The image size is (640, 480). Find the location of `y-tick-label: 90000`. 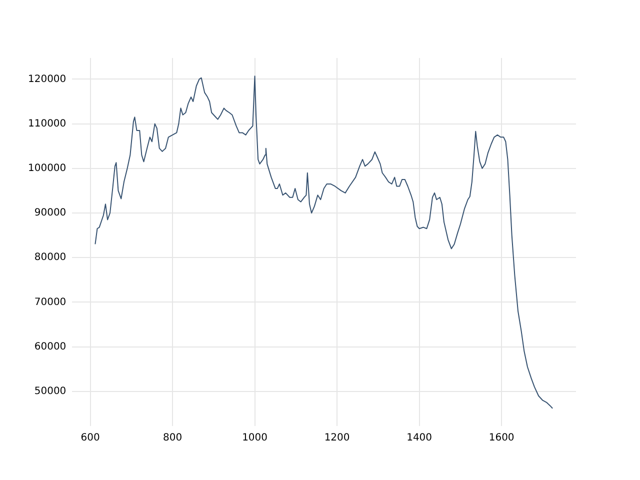

y-tick-label: 90000 is located at coordinates (50, 213).